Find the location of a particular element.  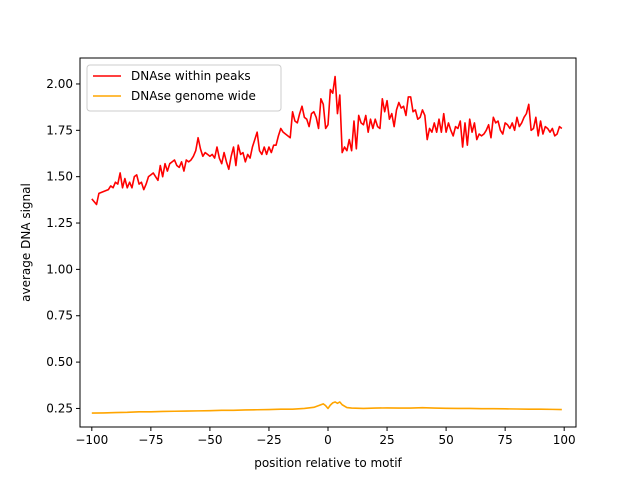

x-tick-label: −75 is located at coordinates (150, 440).